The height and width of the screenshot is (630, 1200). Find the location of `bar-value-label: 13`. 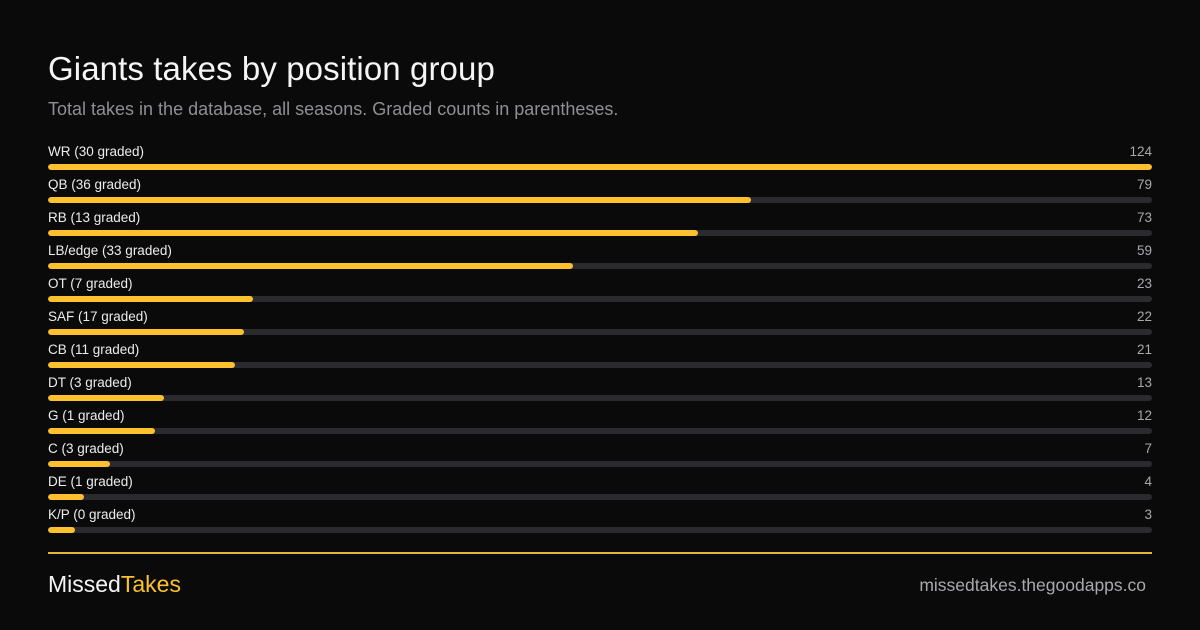

bar-value-label: 13 is located at coordinates (1144, 382).